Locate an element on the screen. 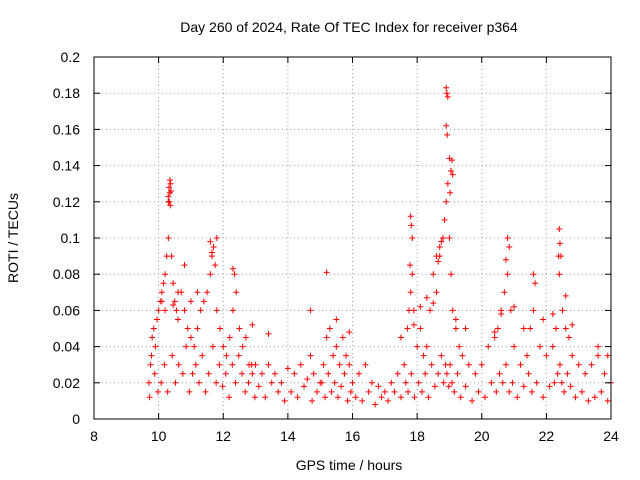  y-tick-label: 0.06 is located at coordinates (66, 310).